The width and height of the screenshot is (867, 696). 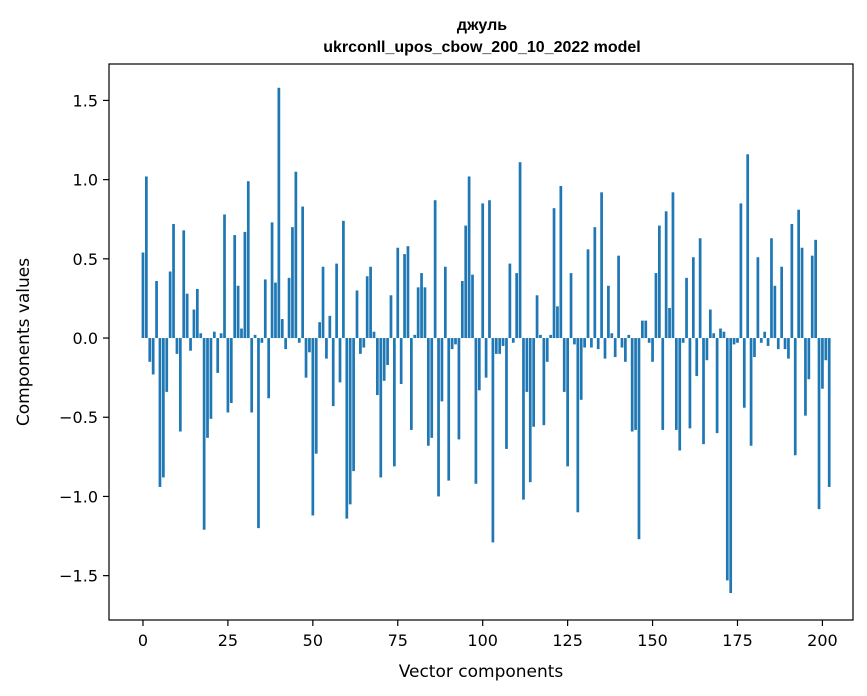 I want to click on y-tick-label: −1.0, so click(x=78, y=496).